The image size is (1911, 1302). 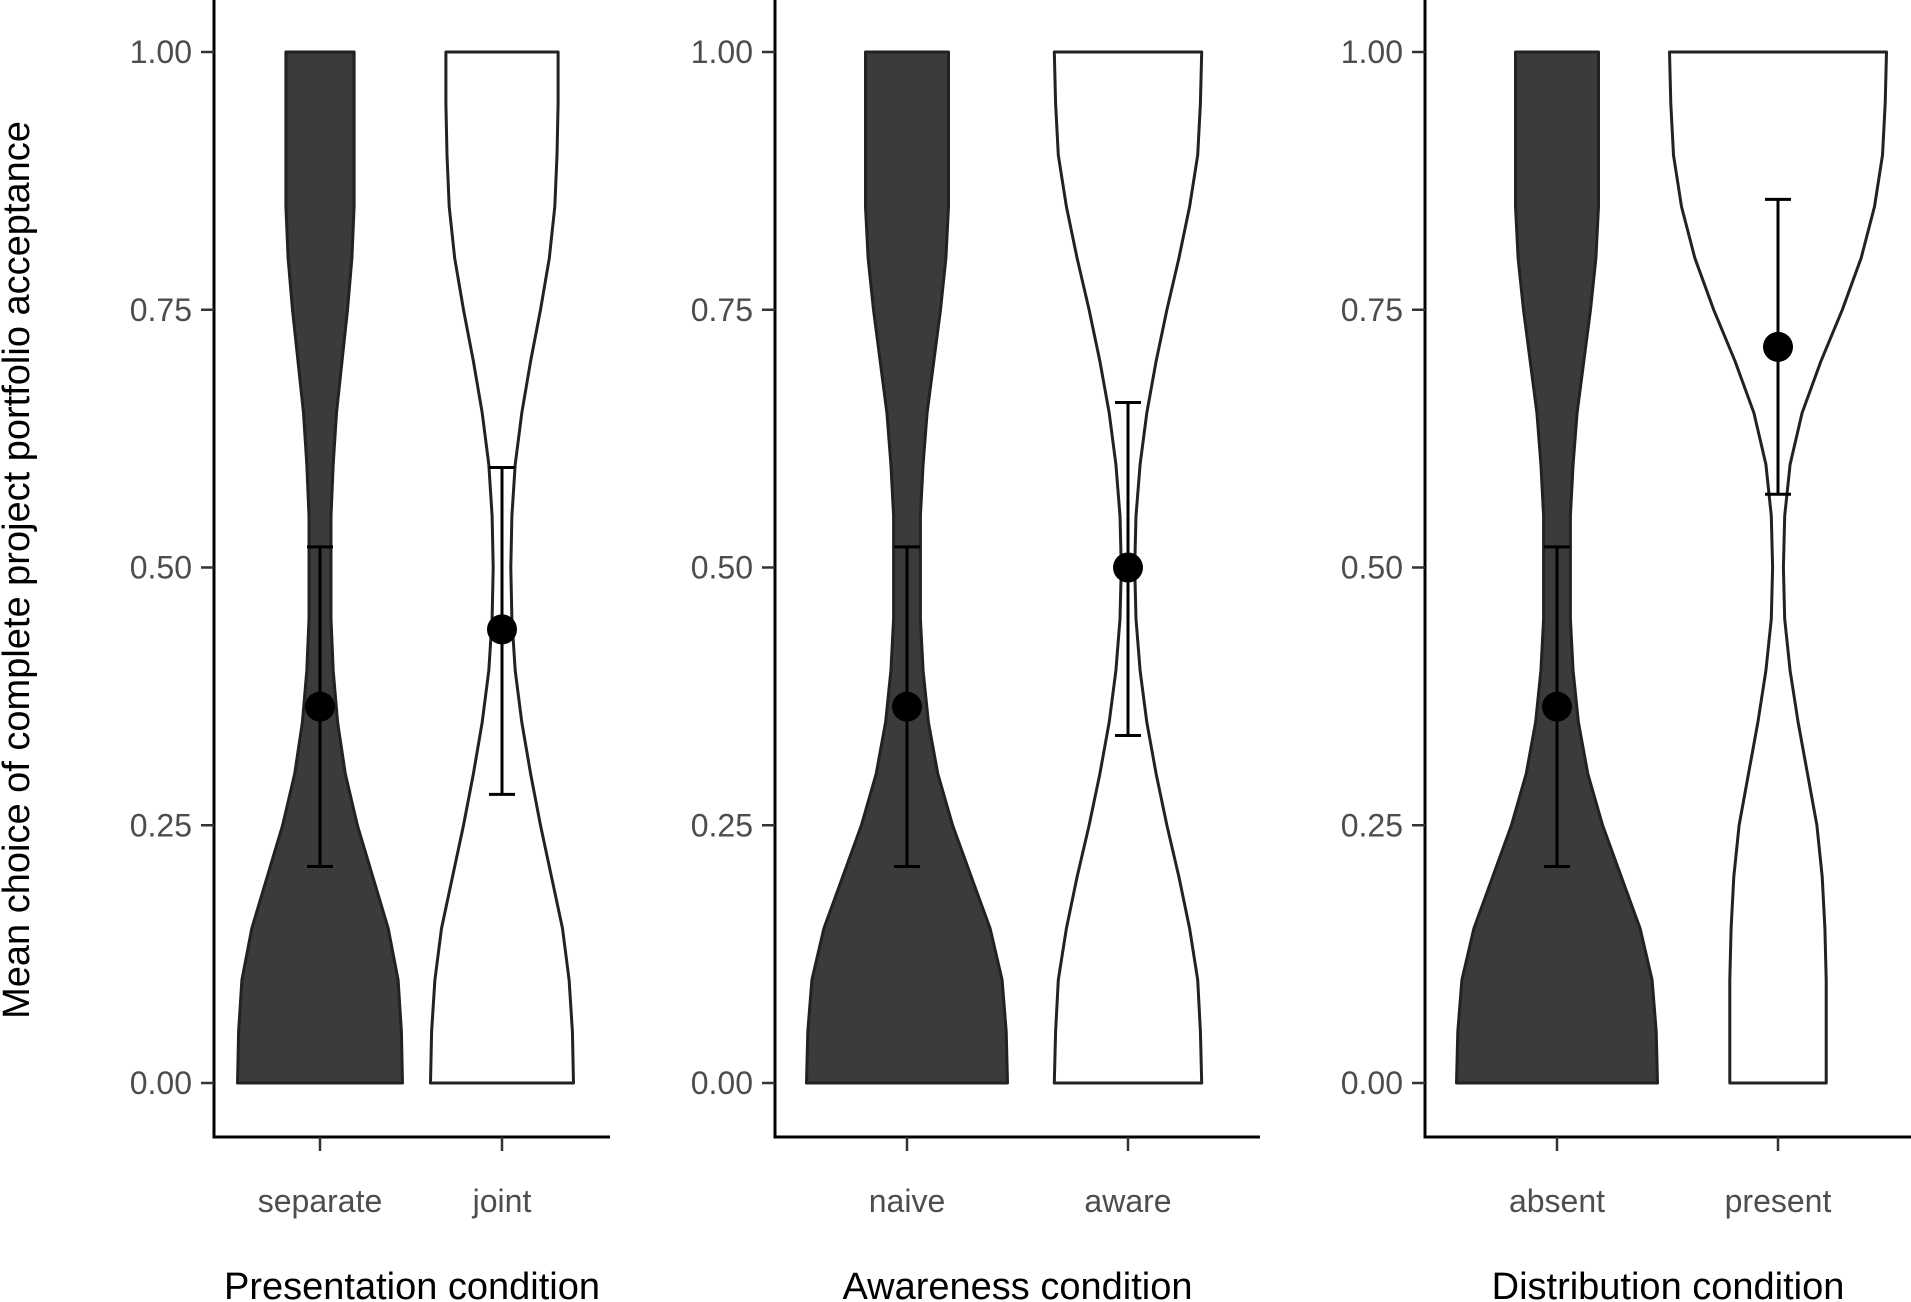 What do you see at coordinates (320, 706) in the screenshot?
I see `mean-point-separate` at bounding box center [320, 706].